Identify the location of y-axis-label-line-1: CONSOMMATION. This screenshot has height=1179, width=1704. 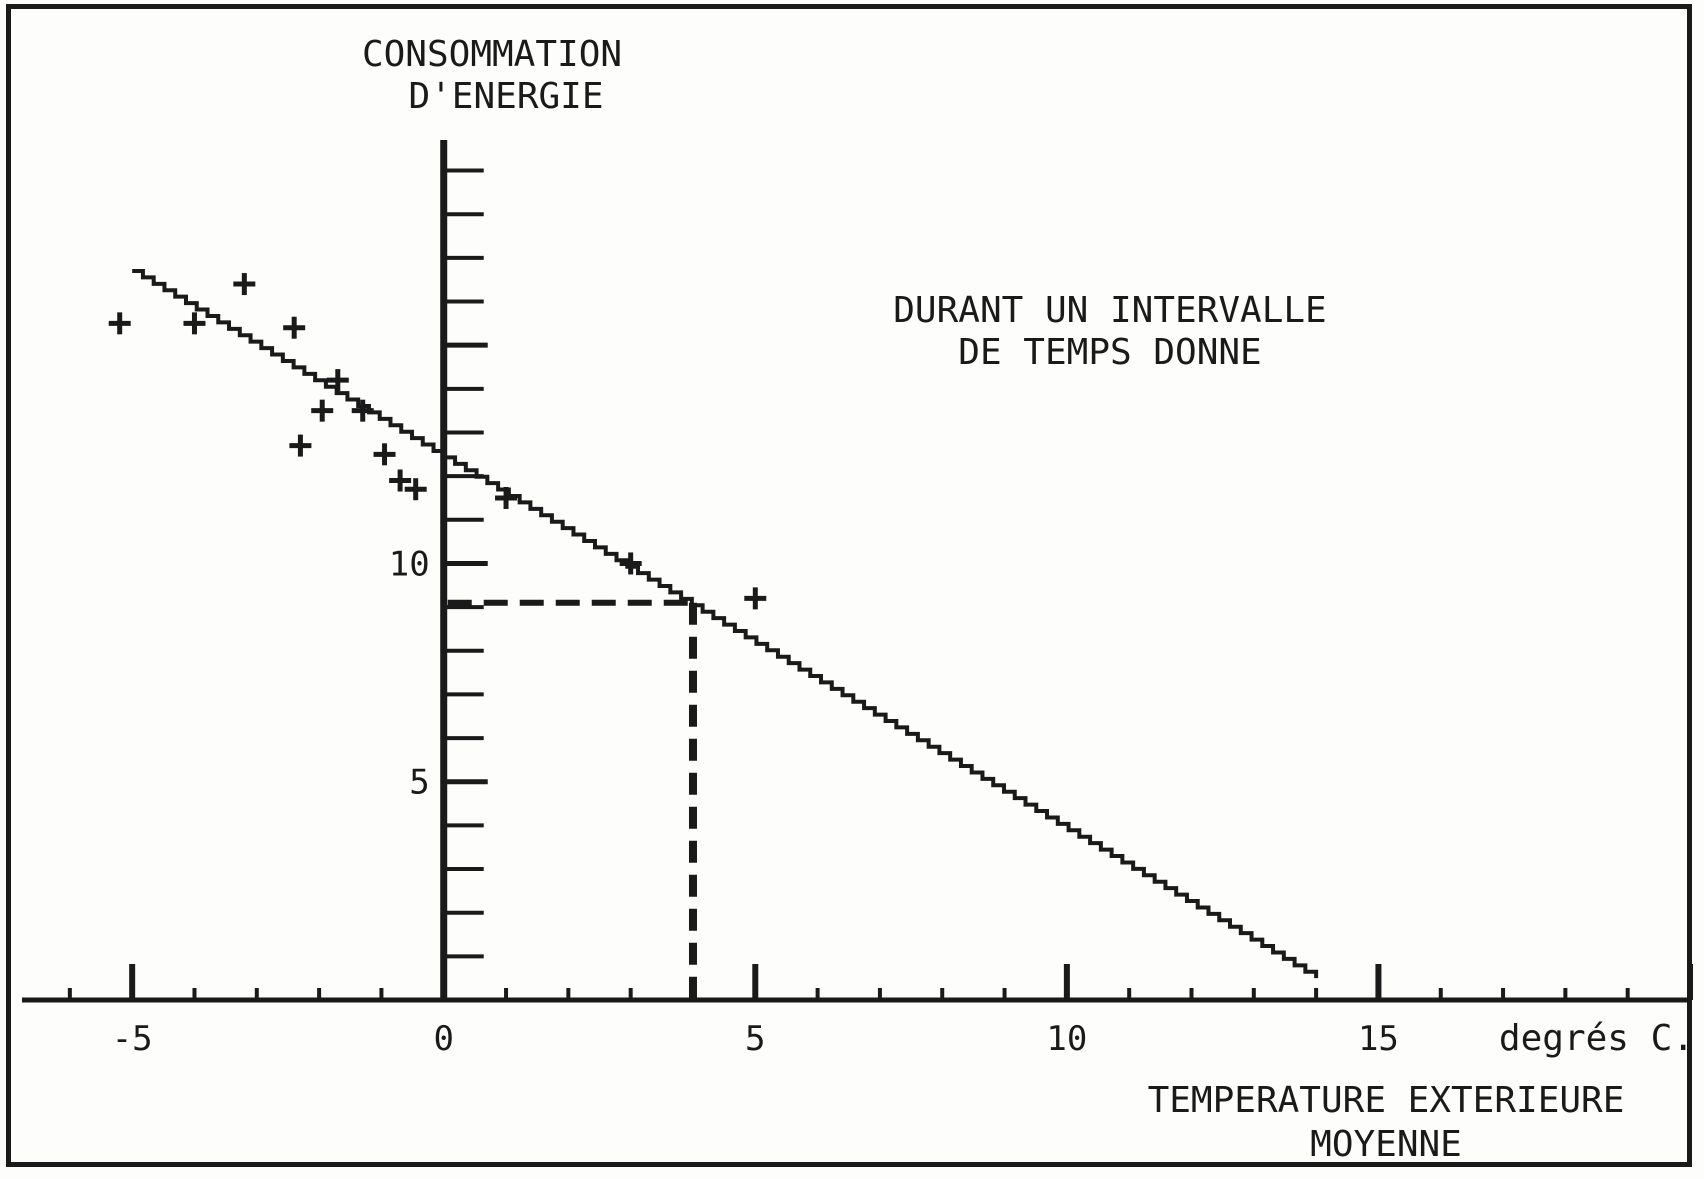
(492, 54).